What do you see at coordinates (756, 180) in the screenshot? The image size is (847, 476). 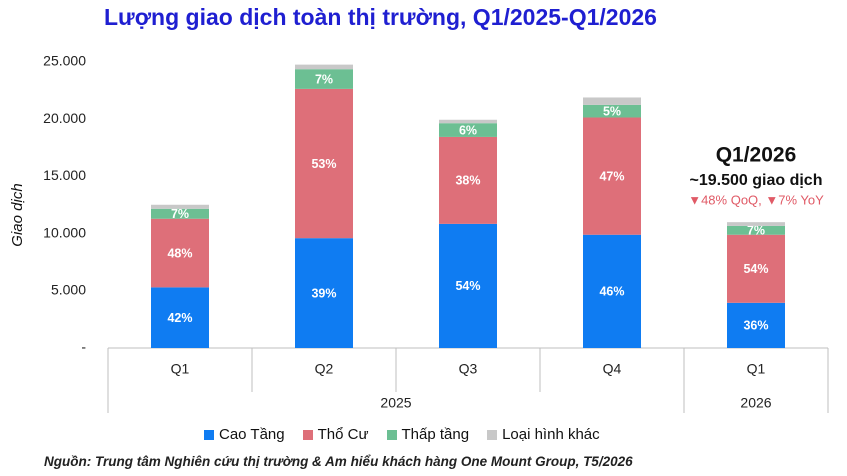 I see `annotation-value: ~19.500 giao dịch` at bounding box center [756, 180].